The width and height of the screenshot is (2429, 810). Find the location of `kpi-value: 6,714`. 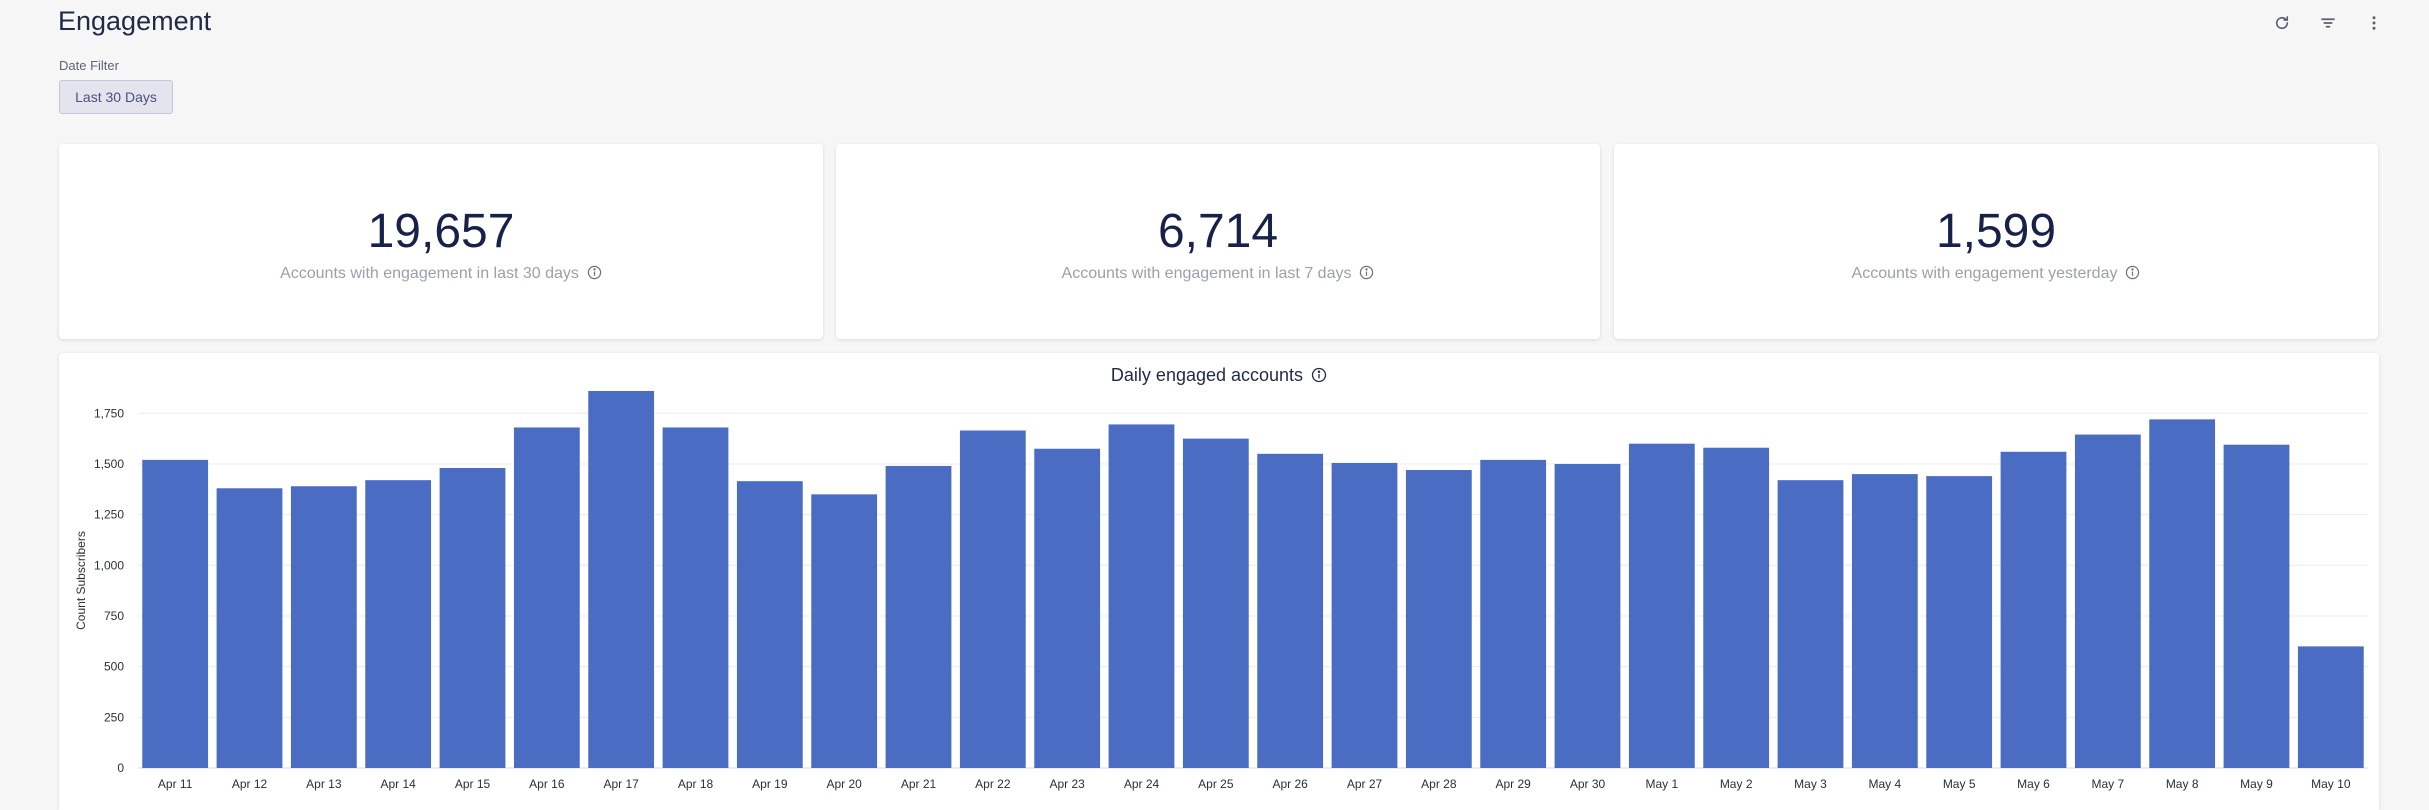

kpi-value: 6,714 is located at coordinates (1218, 231).